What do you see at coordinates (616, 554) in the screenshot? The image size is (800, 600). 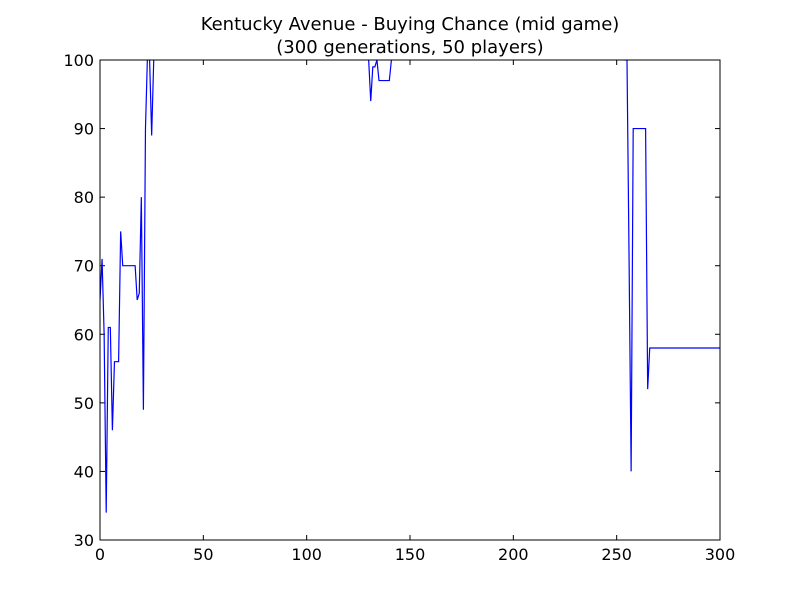 I see `x-tick-label: 250` at bounding box center [616, 554].